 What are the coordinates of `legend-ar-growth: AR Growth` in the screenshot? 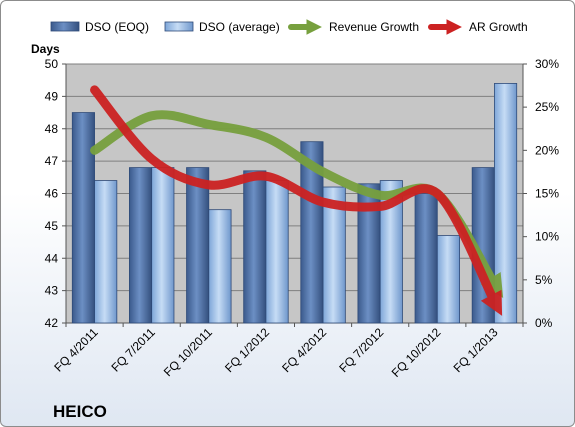 It's located at (478, 27).